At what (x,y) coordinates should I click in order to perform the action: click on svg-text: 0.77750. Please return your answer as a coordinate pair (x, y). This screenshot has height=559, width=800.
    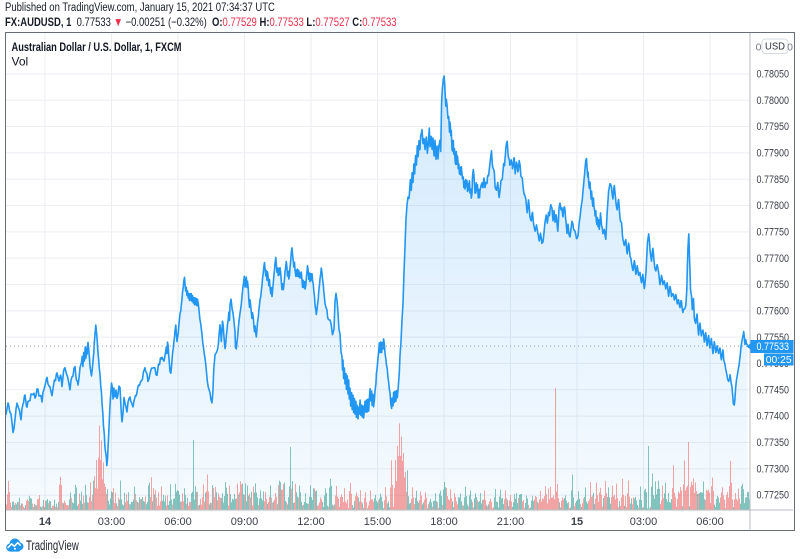
    Looking at the image, I should click on (773, 232).